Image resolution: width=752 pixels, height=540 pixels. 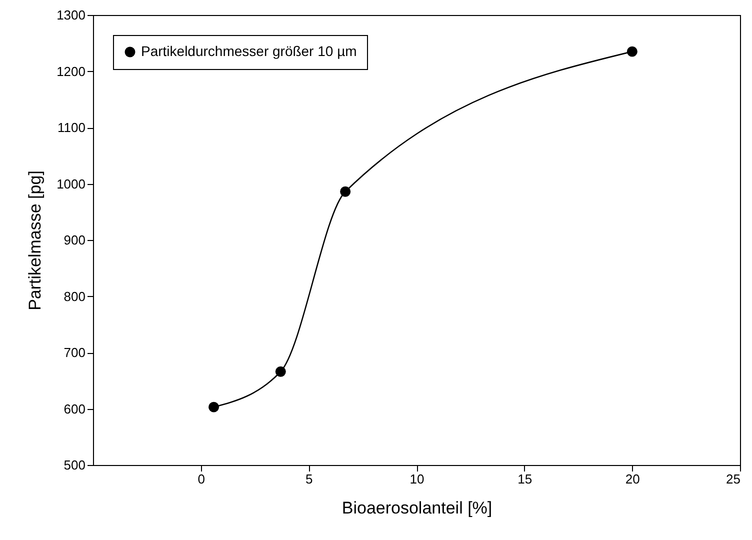 I want to click on x-tick-label: 25, so click(x=733, y=479).